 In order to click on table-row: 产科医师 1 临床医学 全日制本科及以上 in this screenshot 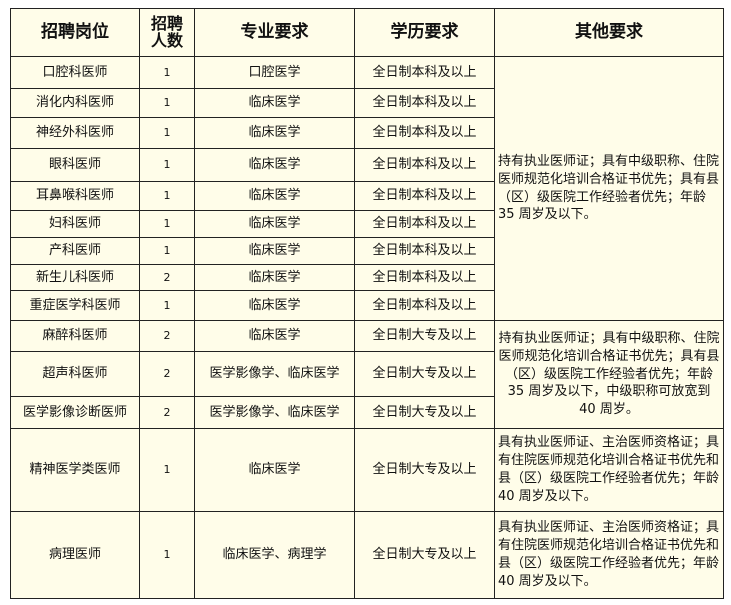, I will do `click(367, 251)`.